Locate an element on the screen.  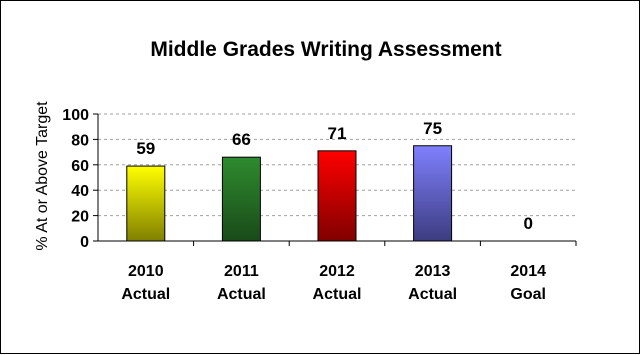
y-axis-label: % At or Above Target is located at coordinates (42, 176).